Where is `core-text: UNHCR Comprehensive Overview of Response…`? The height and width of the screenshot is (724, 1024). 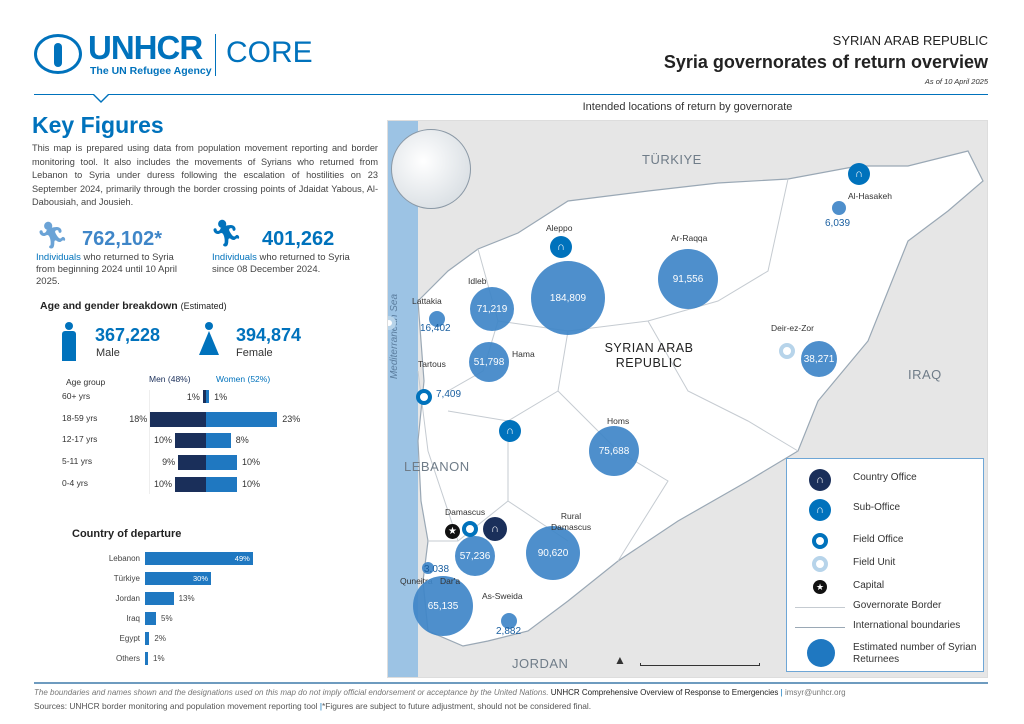
core-text: UNHCR Comprehensive Overview of Response… is located at coordinates (664, 692).